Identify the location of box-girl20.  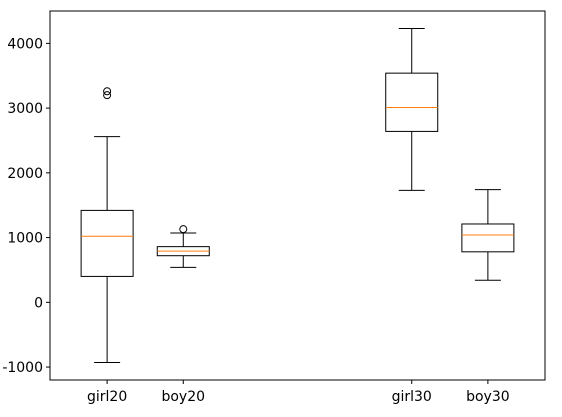
(107, 225).